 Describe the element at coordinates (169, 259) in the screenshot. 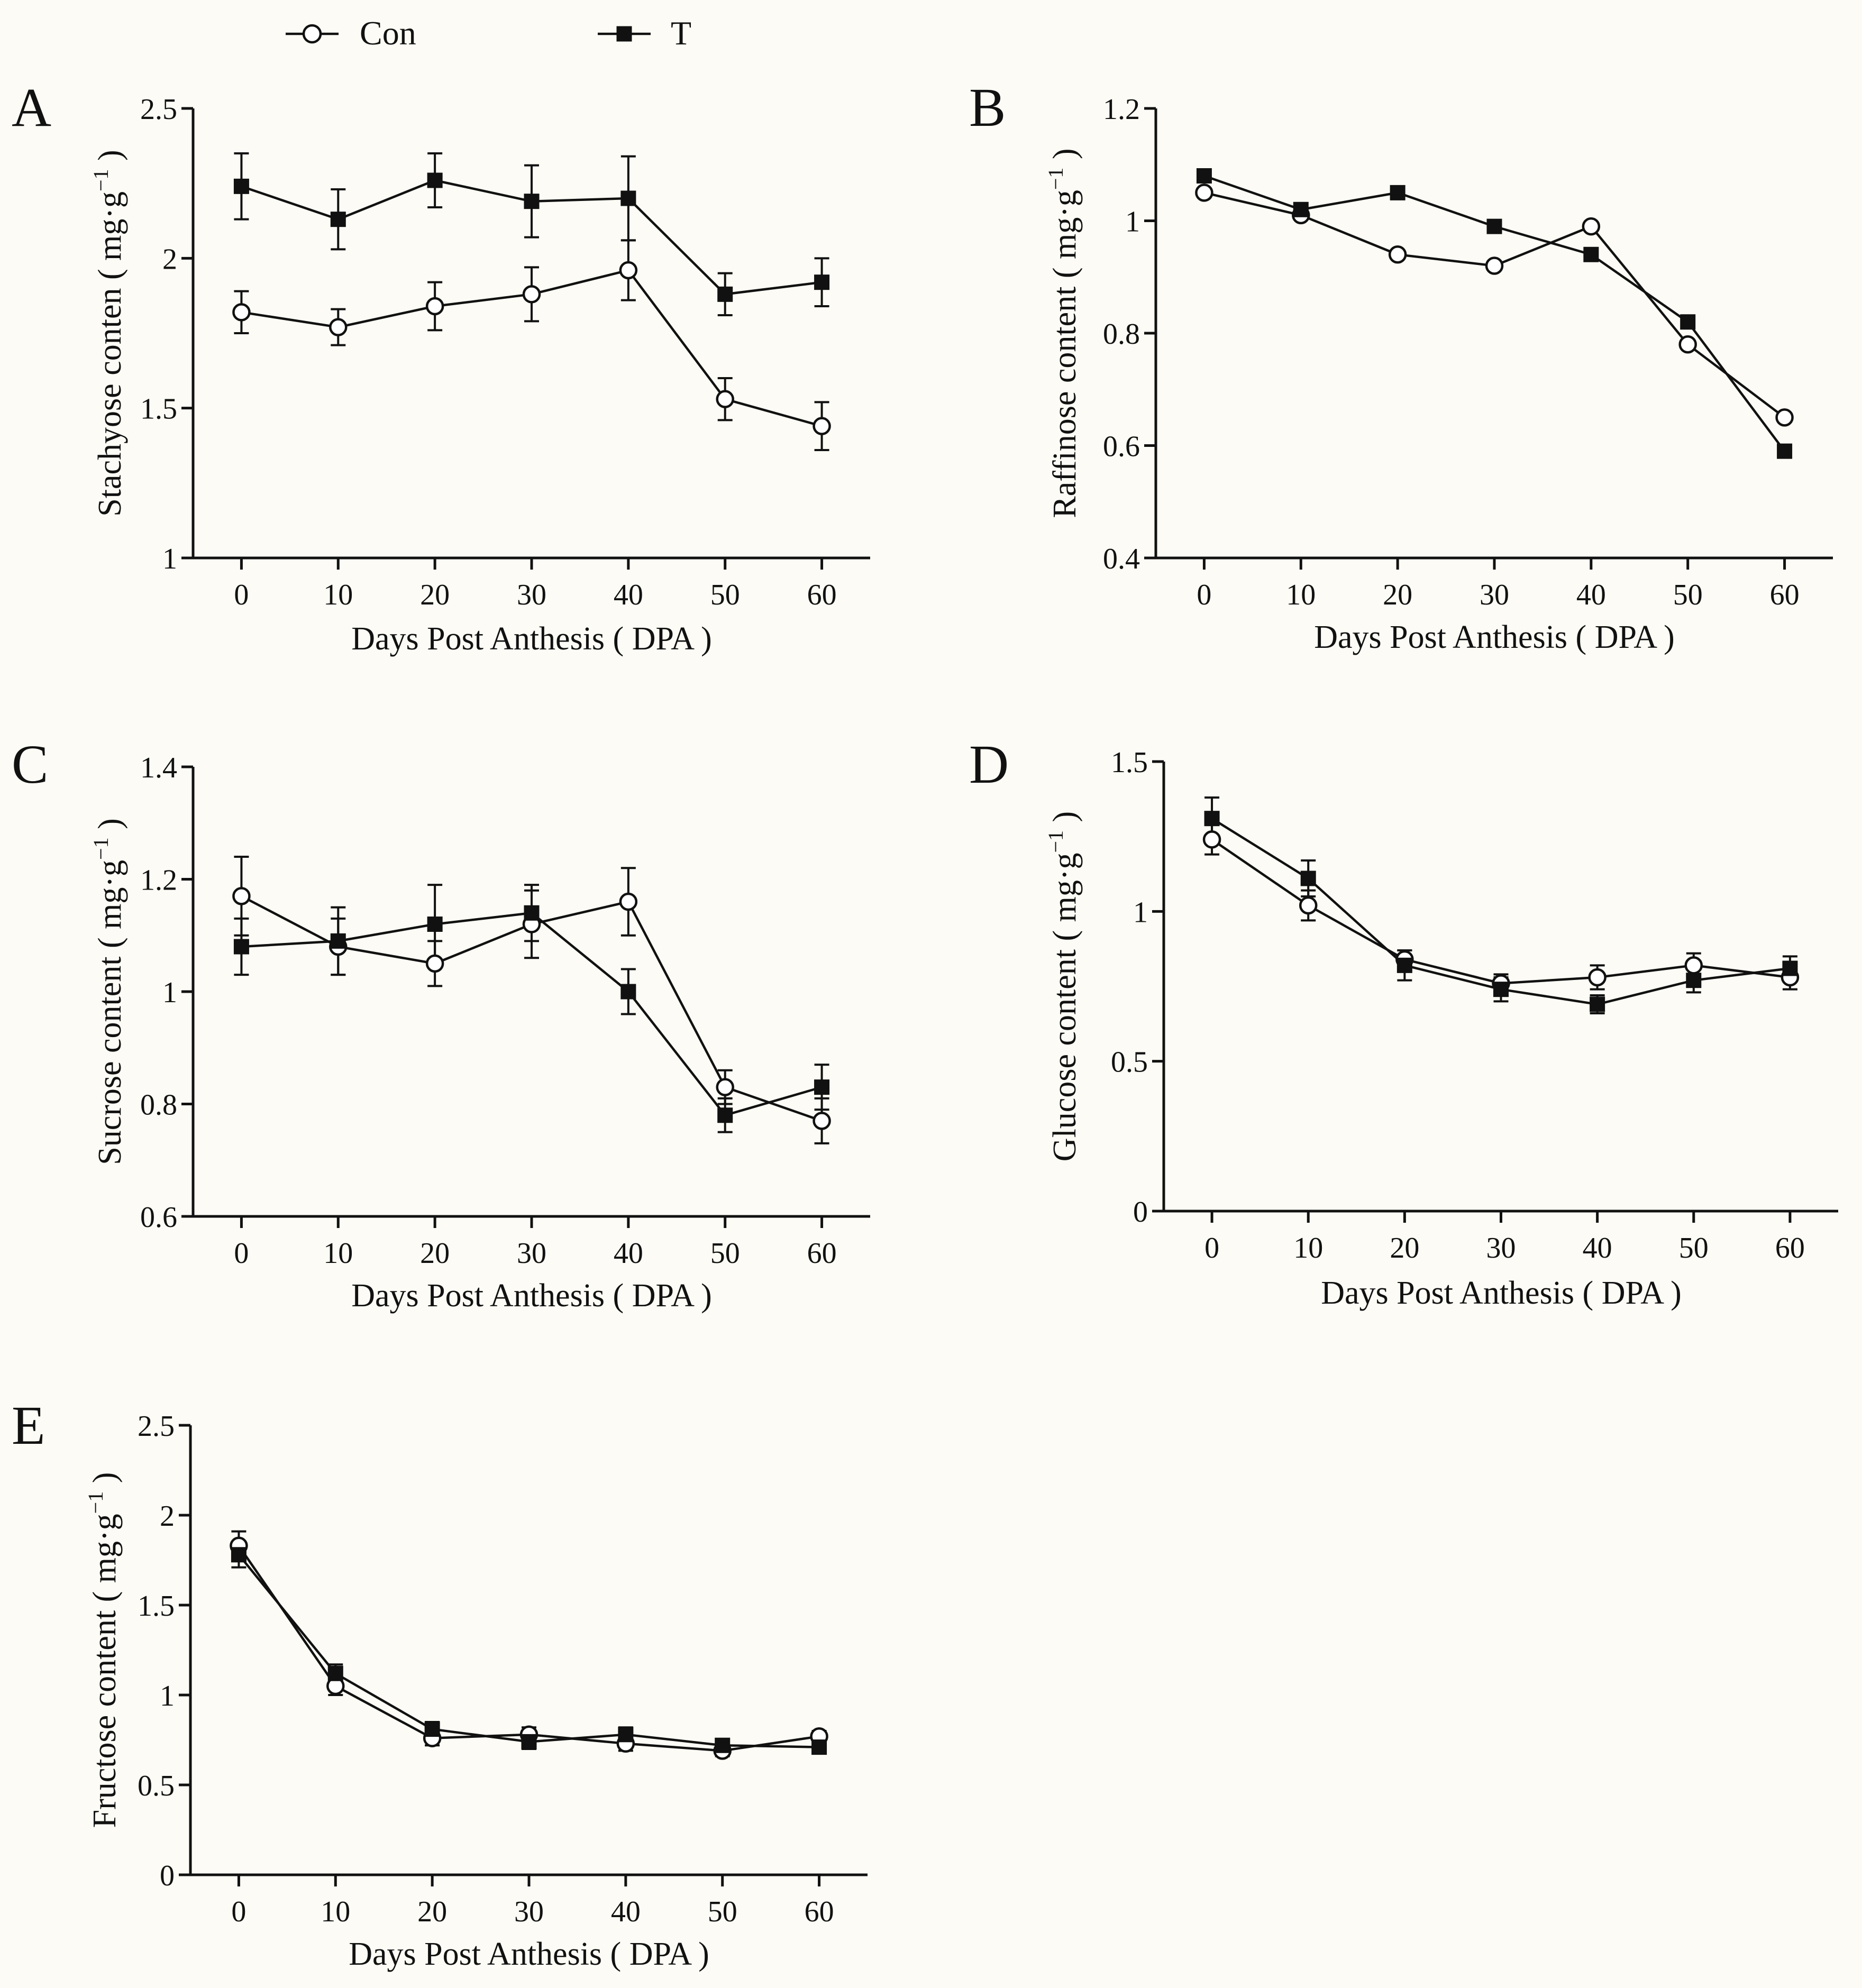

I see `panel-a-y-tick-label: 2` at that location.